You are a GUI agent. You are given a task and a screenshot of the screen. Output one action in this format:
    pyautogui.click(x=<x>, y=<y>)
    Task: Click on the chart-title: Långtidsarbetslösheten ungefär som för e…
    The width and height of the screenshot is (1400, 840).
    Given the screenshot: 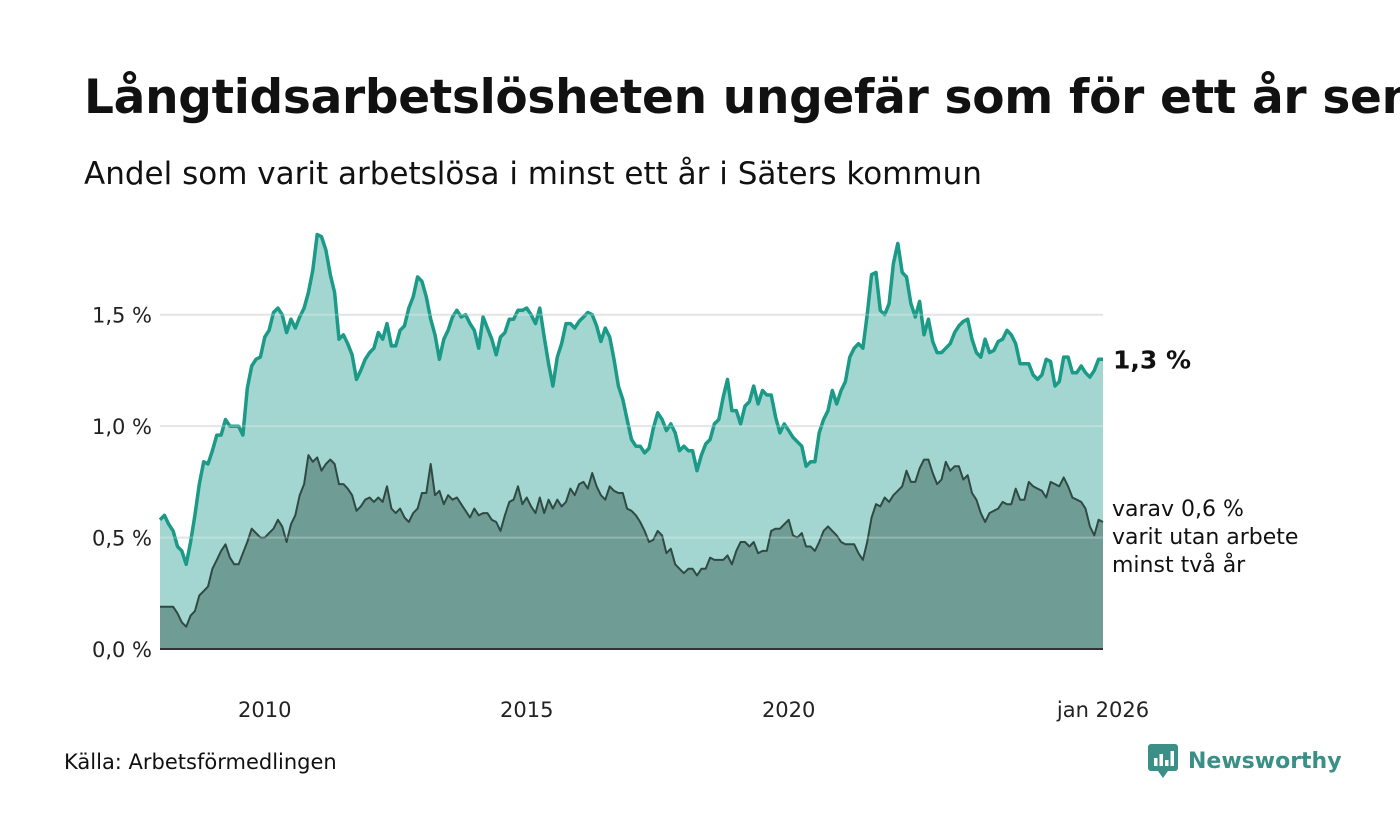 What is the action you would take?
    pyautogui.click(x=742, y=97)
    